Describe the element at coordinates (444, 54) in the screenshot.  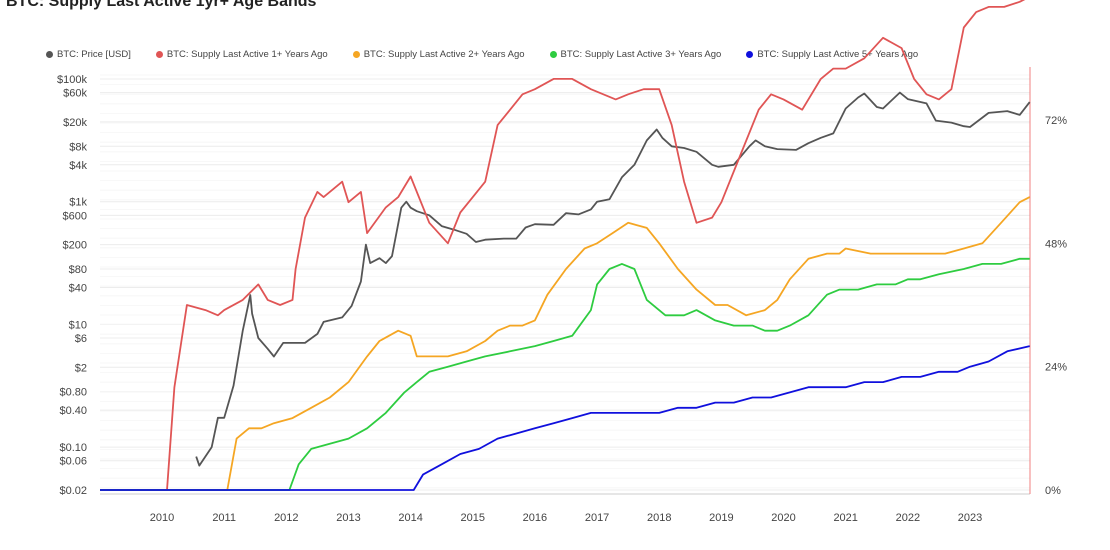
I see `legend-label: BTC: Supply Last Active 2+ Years Ago` at that location.